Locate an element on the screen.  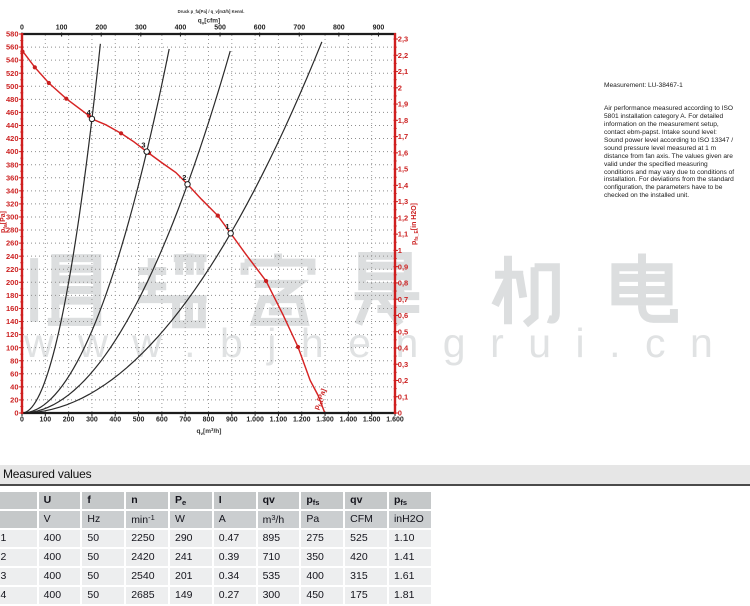
svg-text: 1.500 is located at coordinates (372, 420).